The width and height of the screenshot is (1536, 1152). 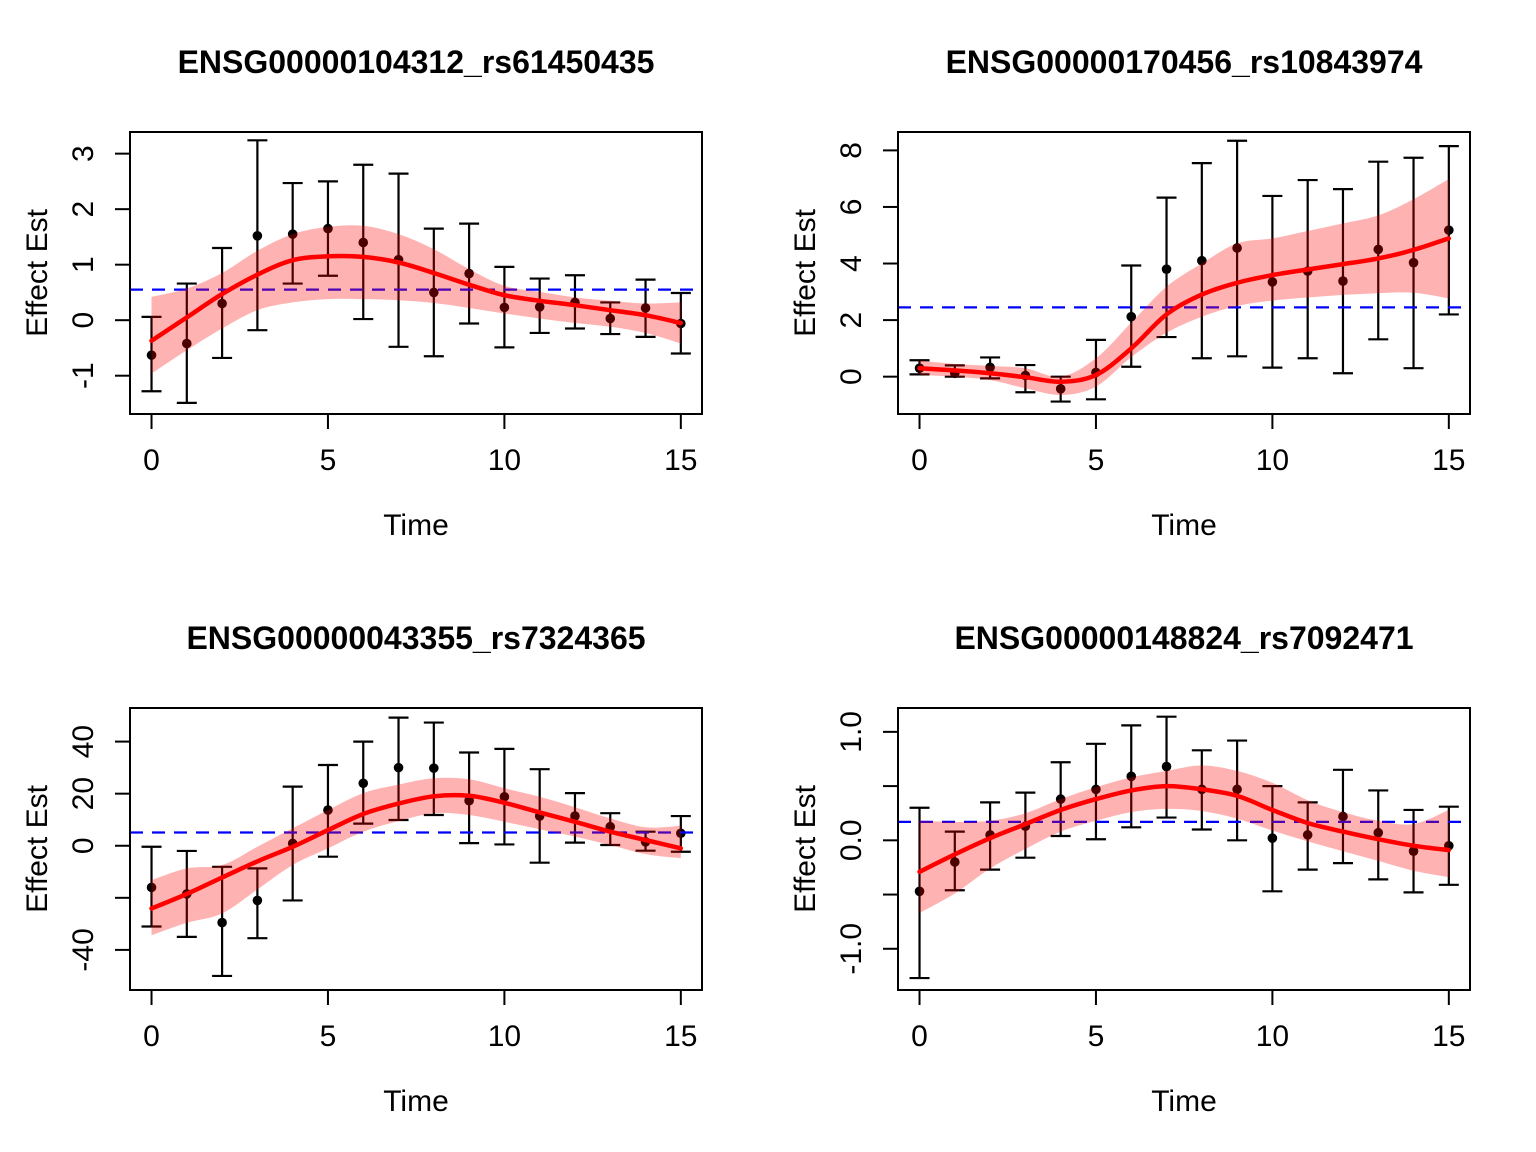 I want to click on panel-title: ENSG00000170456_rs10843974, so click(x=1184, y=62).